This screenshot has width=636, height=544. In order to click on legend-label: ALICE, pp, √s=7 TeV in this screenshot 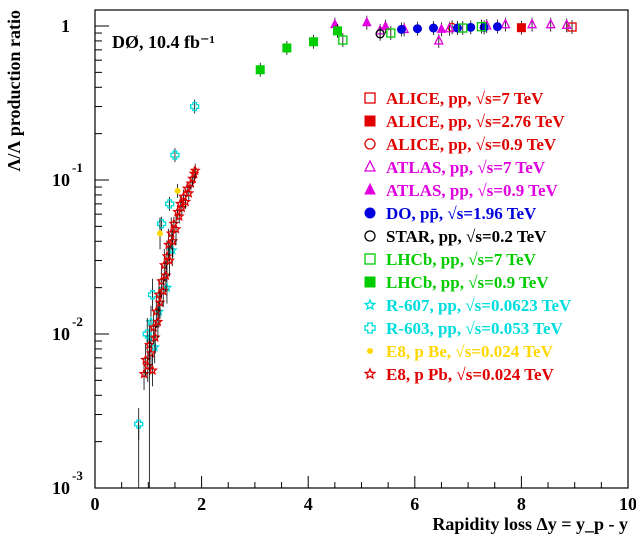, I will do `click(465, 98)`.